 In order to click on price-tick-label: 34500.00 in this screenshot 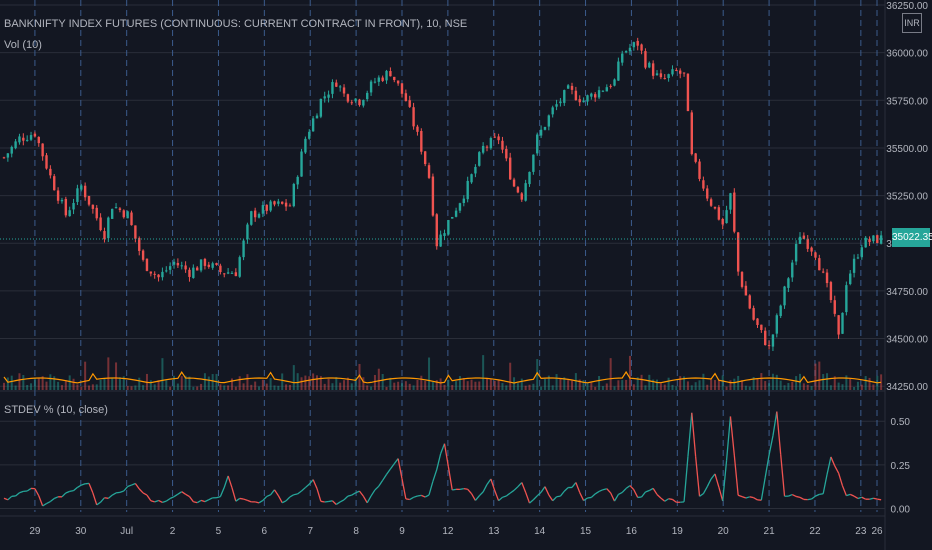, I will do `click(907, 340)`.